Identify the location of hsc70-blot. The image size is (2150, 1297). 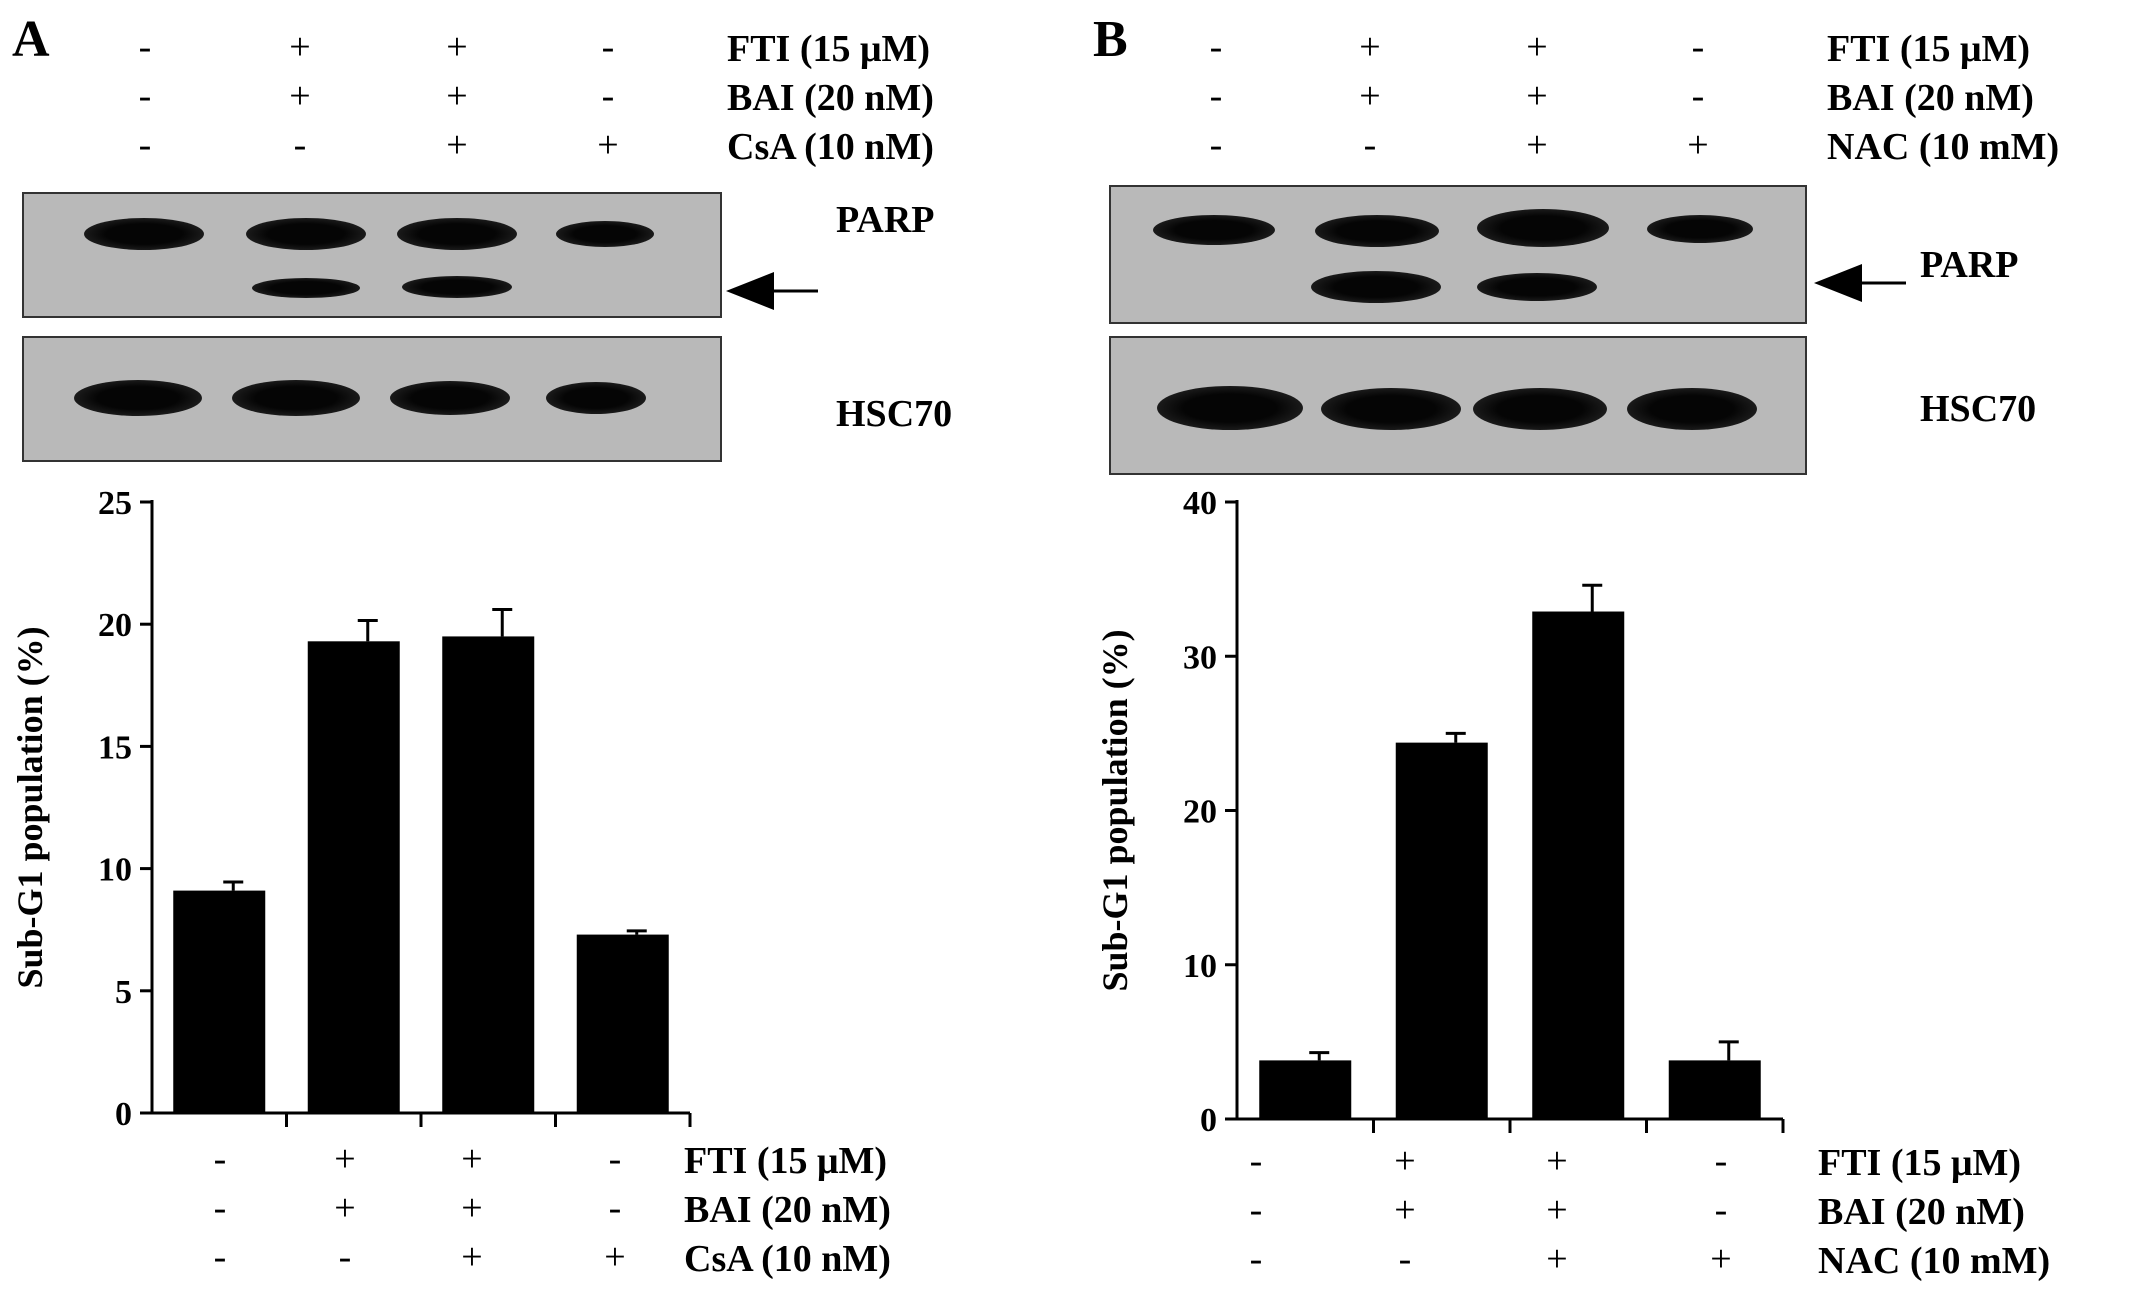
(372, 399).